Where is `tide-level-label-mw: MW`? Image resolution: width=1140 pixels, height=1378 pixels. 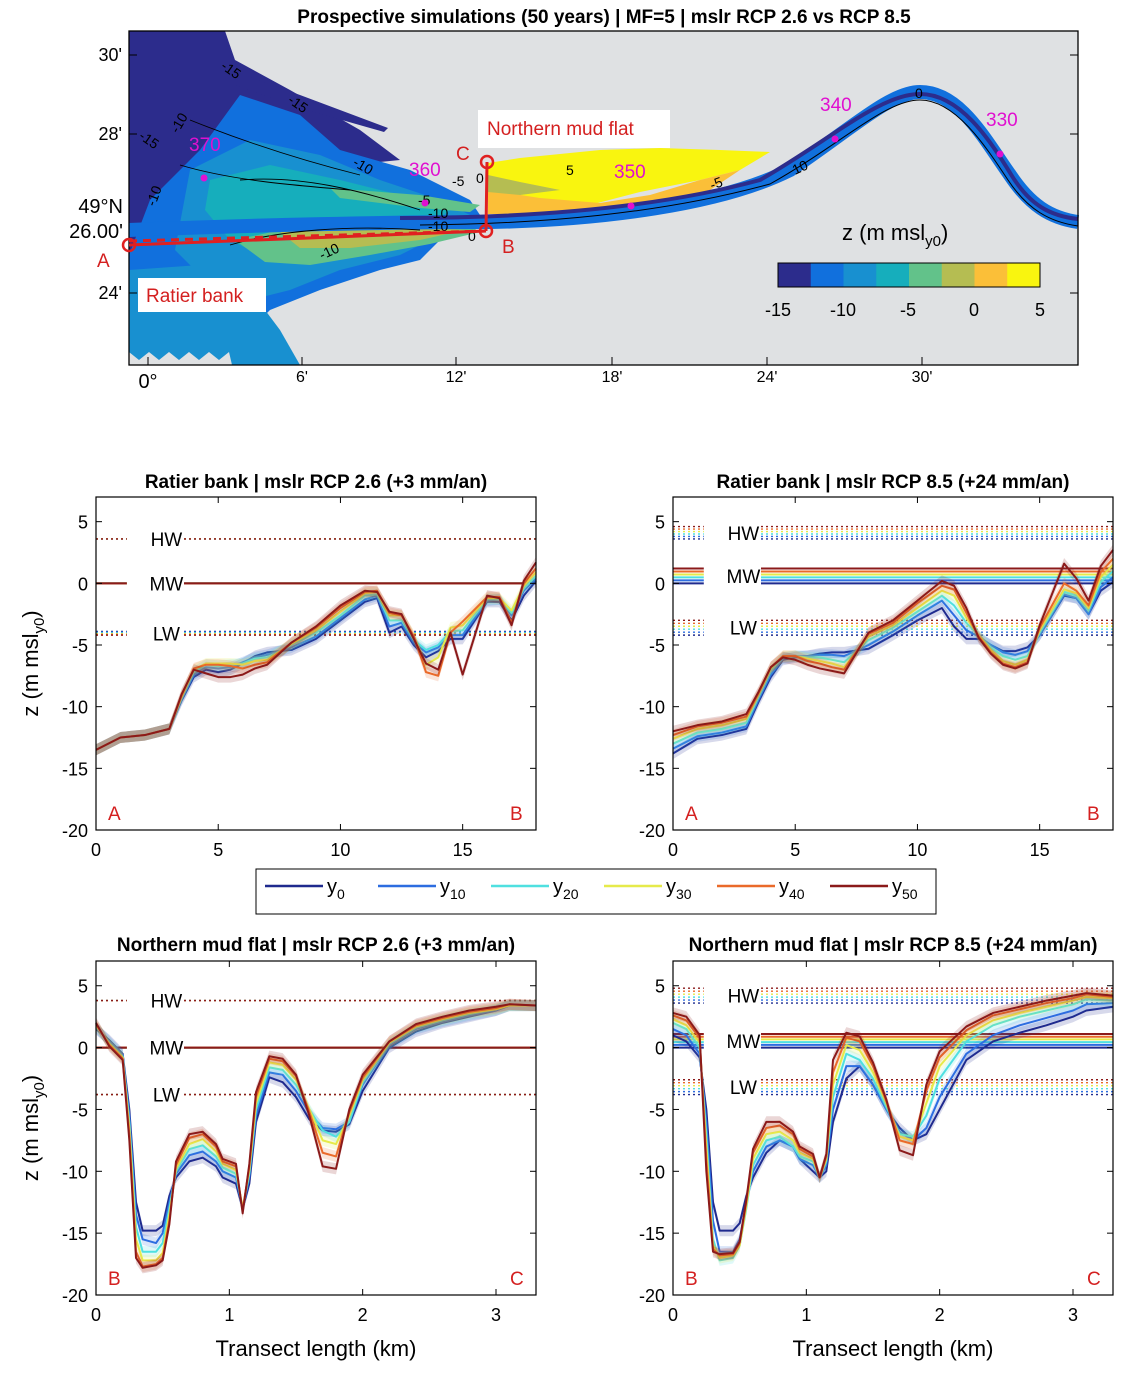 tide-level-label-mw: MW is located at coordinates (744, 577).